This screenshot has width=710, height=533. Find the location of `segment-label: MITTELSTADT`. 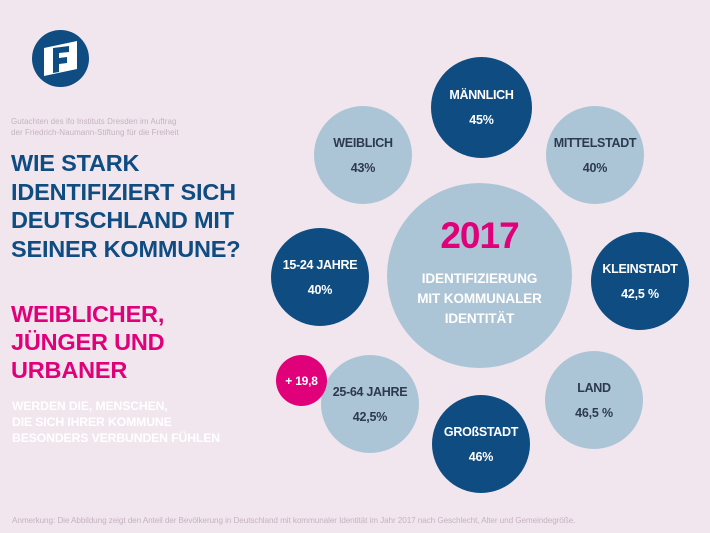

segment-label: MITTELSTADT is located at coordinates (595, 142).